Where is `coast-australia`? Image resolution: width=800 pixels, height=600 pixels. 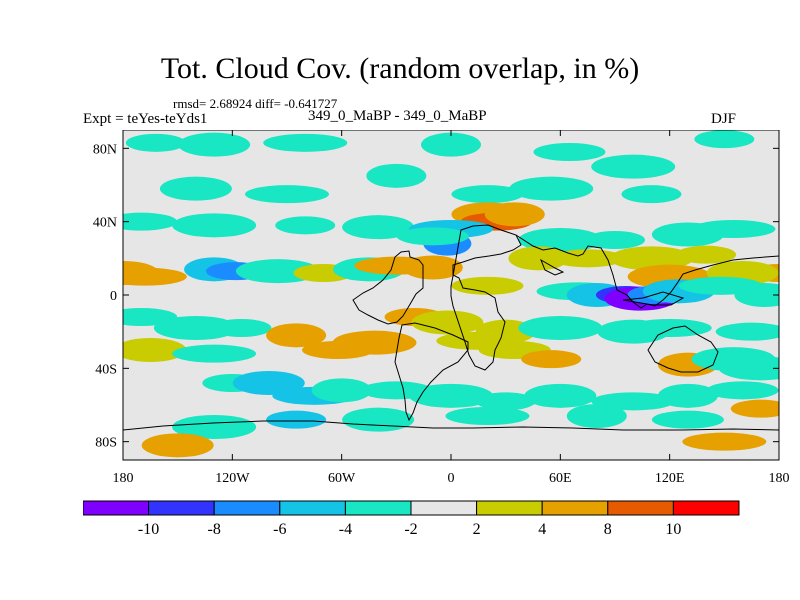
coast-australia is located at coordinates (683, 349).